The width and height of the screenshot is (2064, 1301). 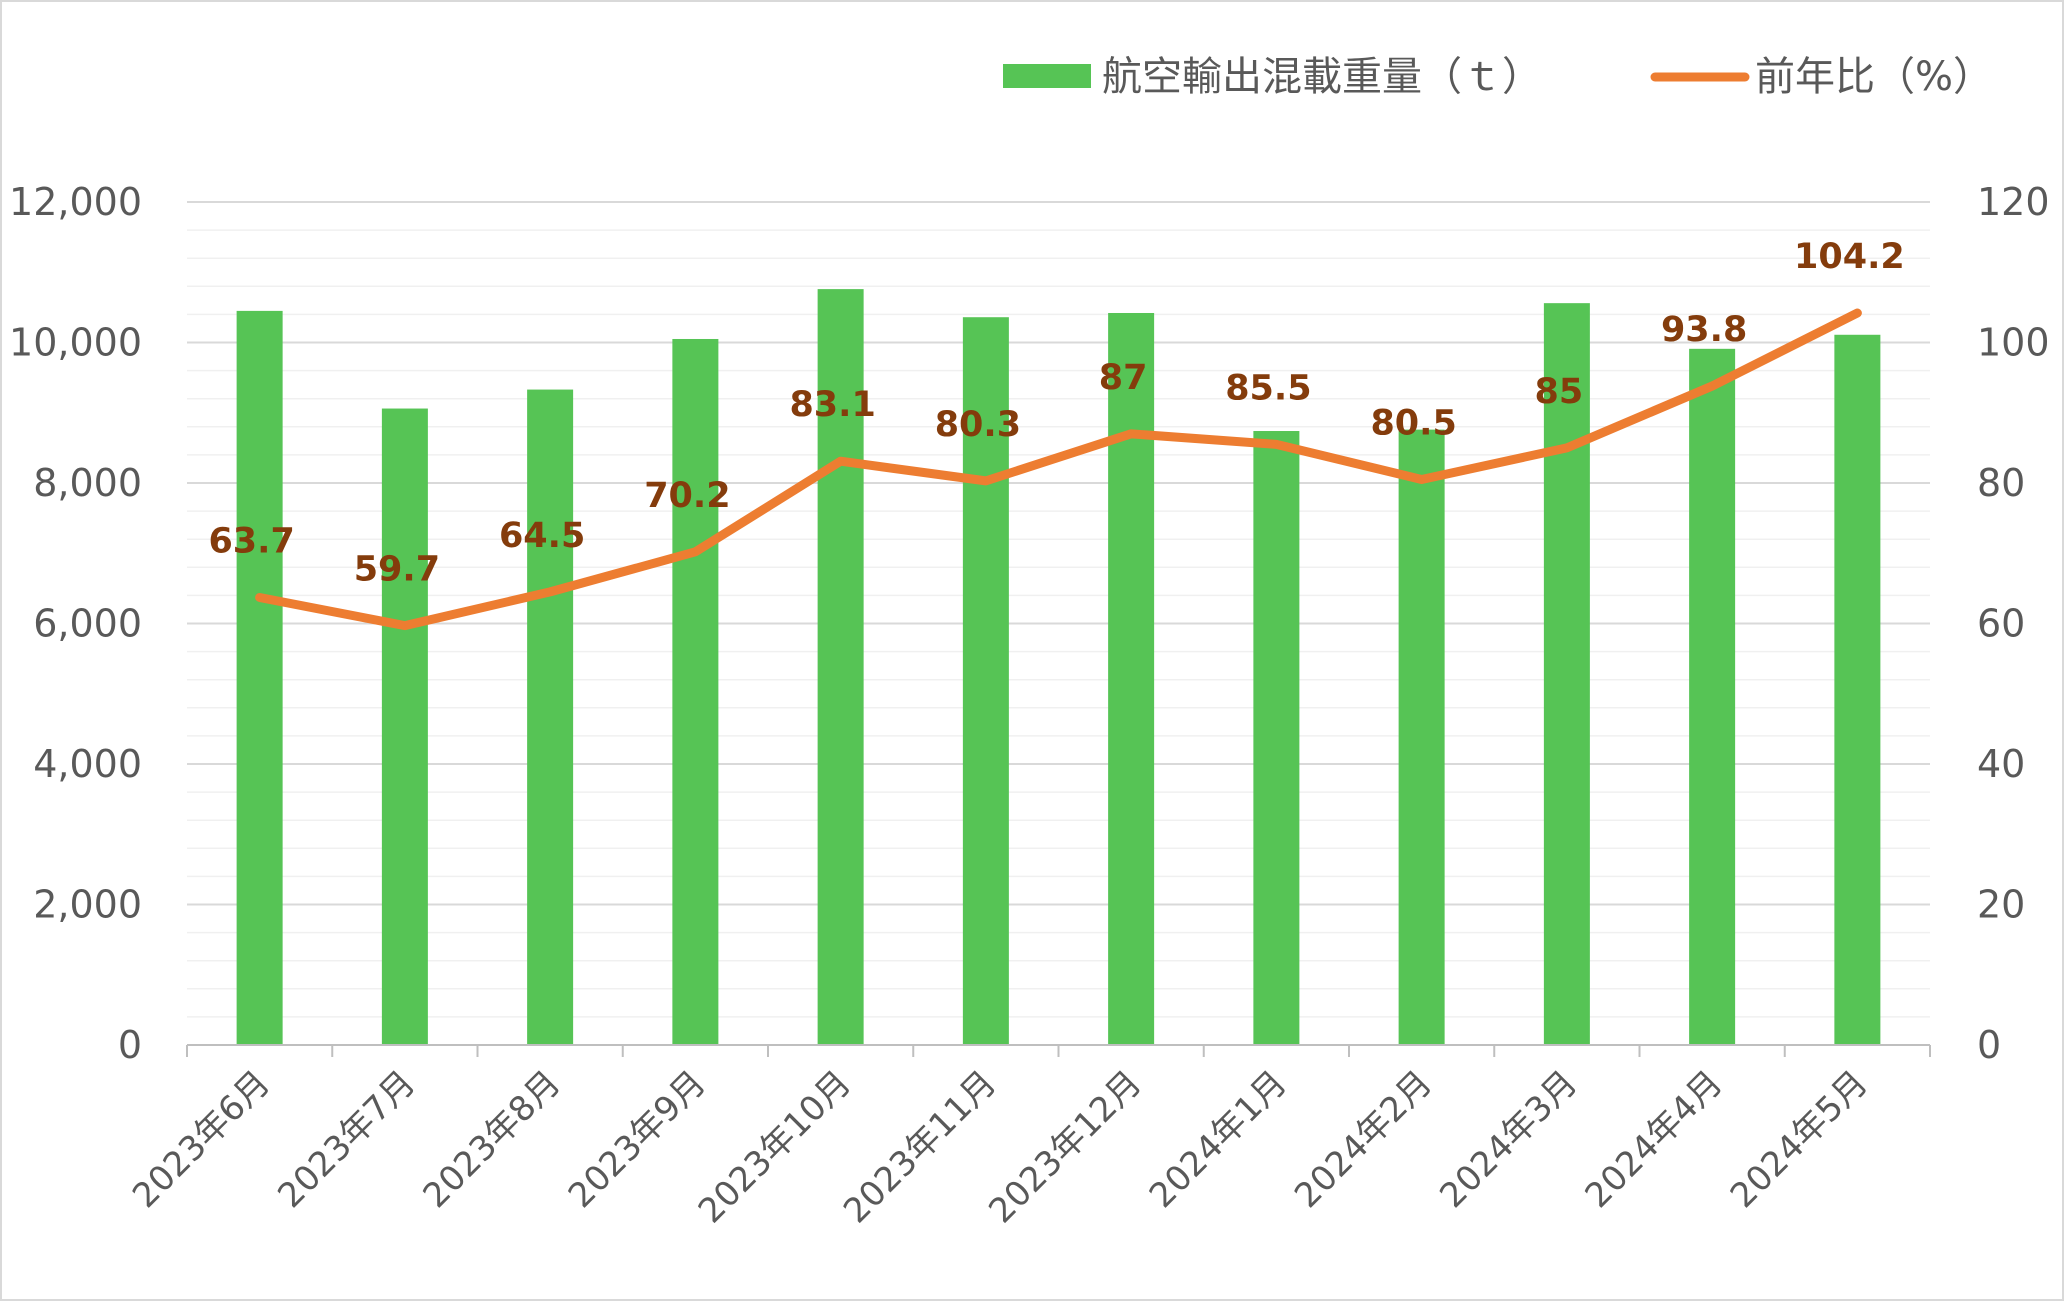 I want to click on y-right-tick-label: 60, so click(x=2001, y=624).